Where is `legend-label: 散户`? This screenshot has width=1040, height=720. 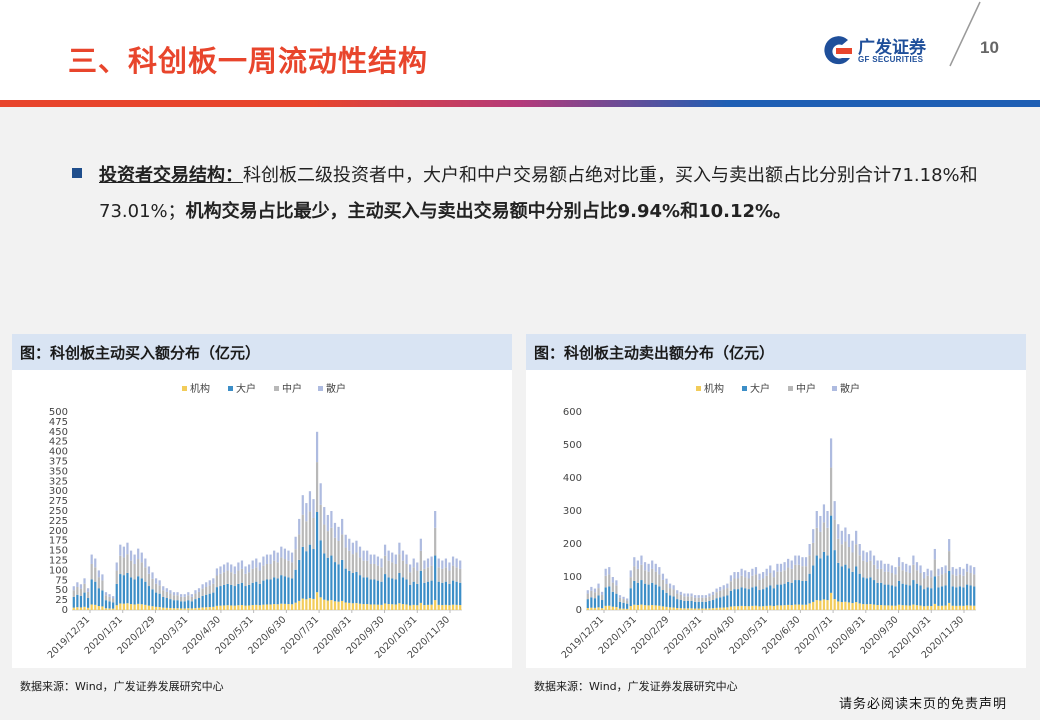 legend-label: 散户 is located at coordinates (336, 388).